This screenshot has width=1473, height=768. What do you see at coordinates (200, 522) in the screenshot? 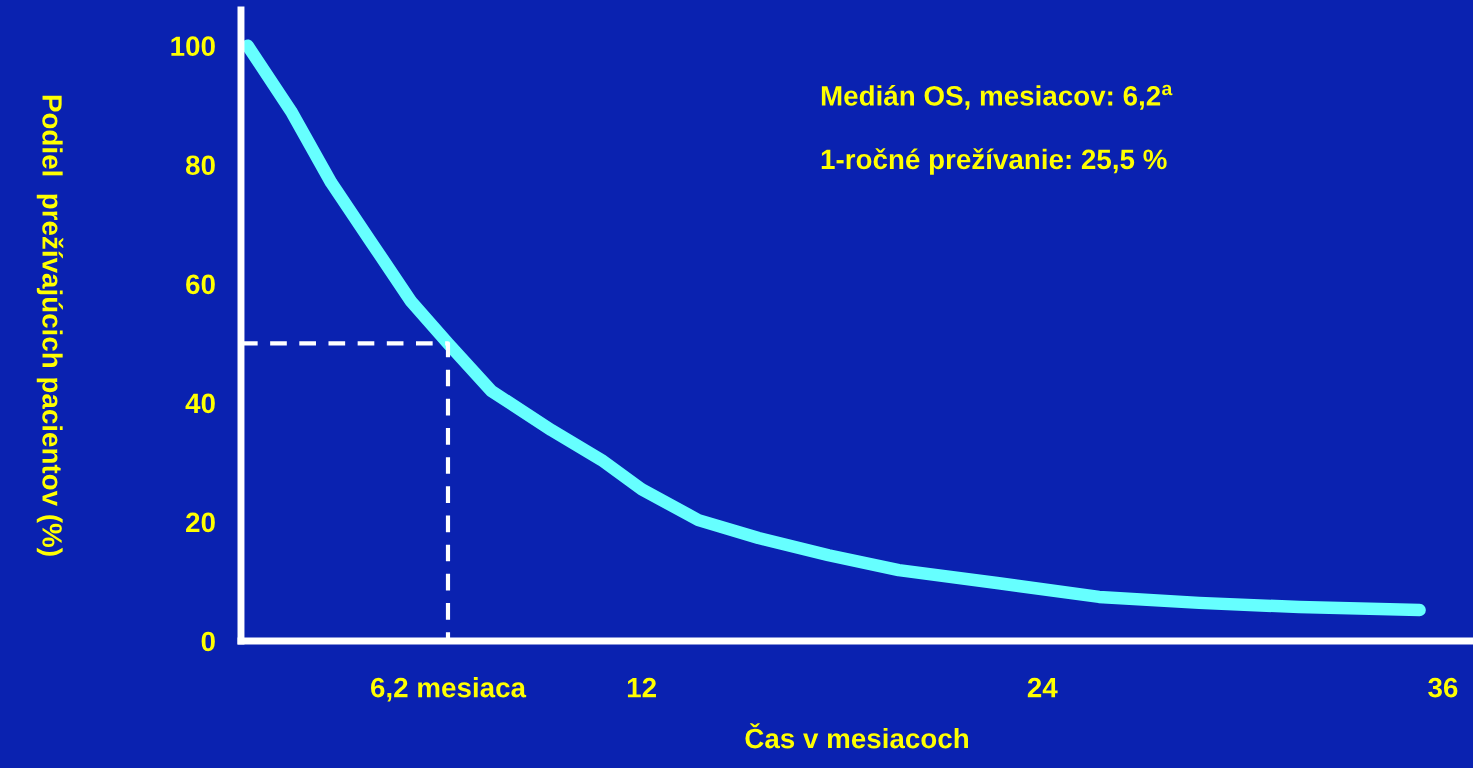
I see `y-tick-label: 20` at bounding box center [200, 522].